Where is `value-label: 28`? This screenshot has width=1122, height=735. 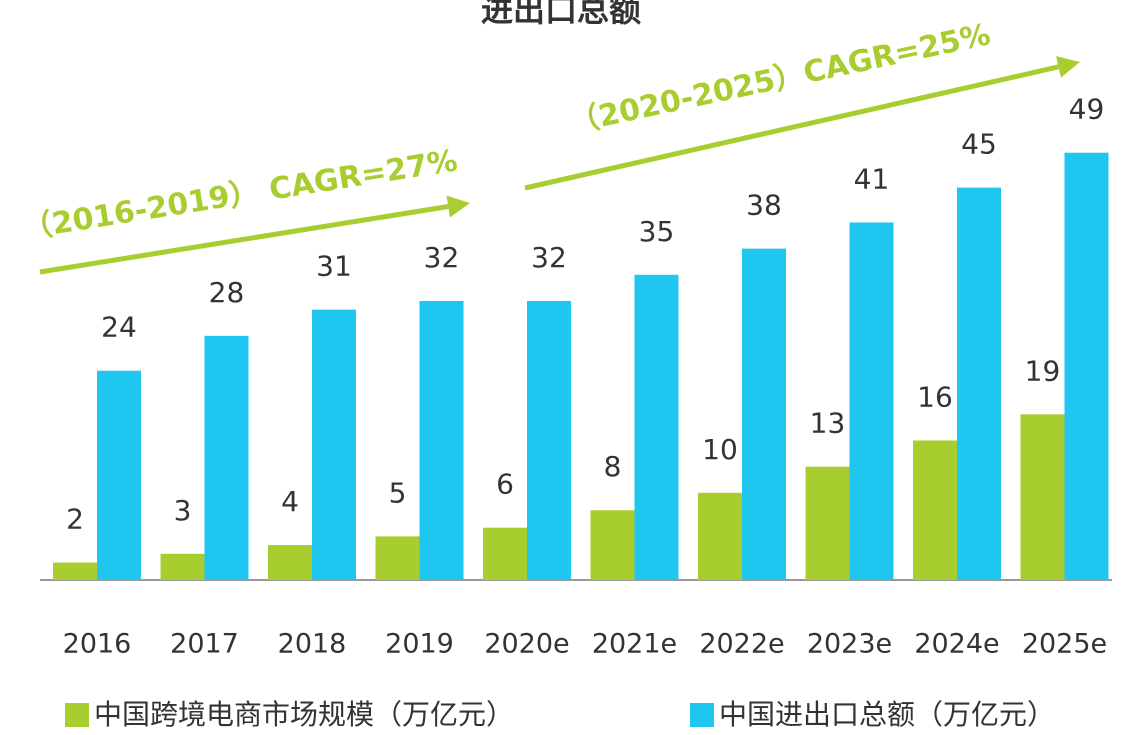
value-label: 28 is located at coordinates (227, 292).